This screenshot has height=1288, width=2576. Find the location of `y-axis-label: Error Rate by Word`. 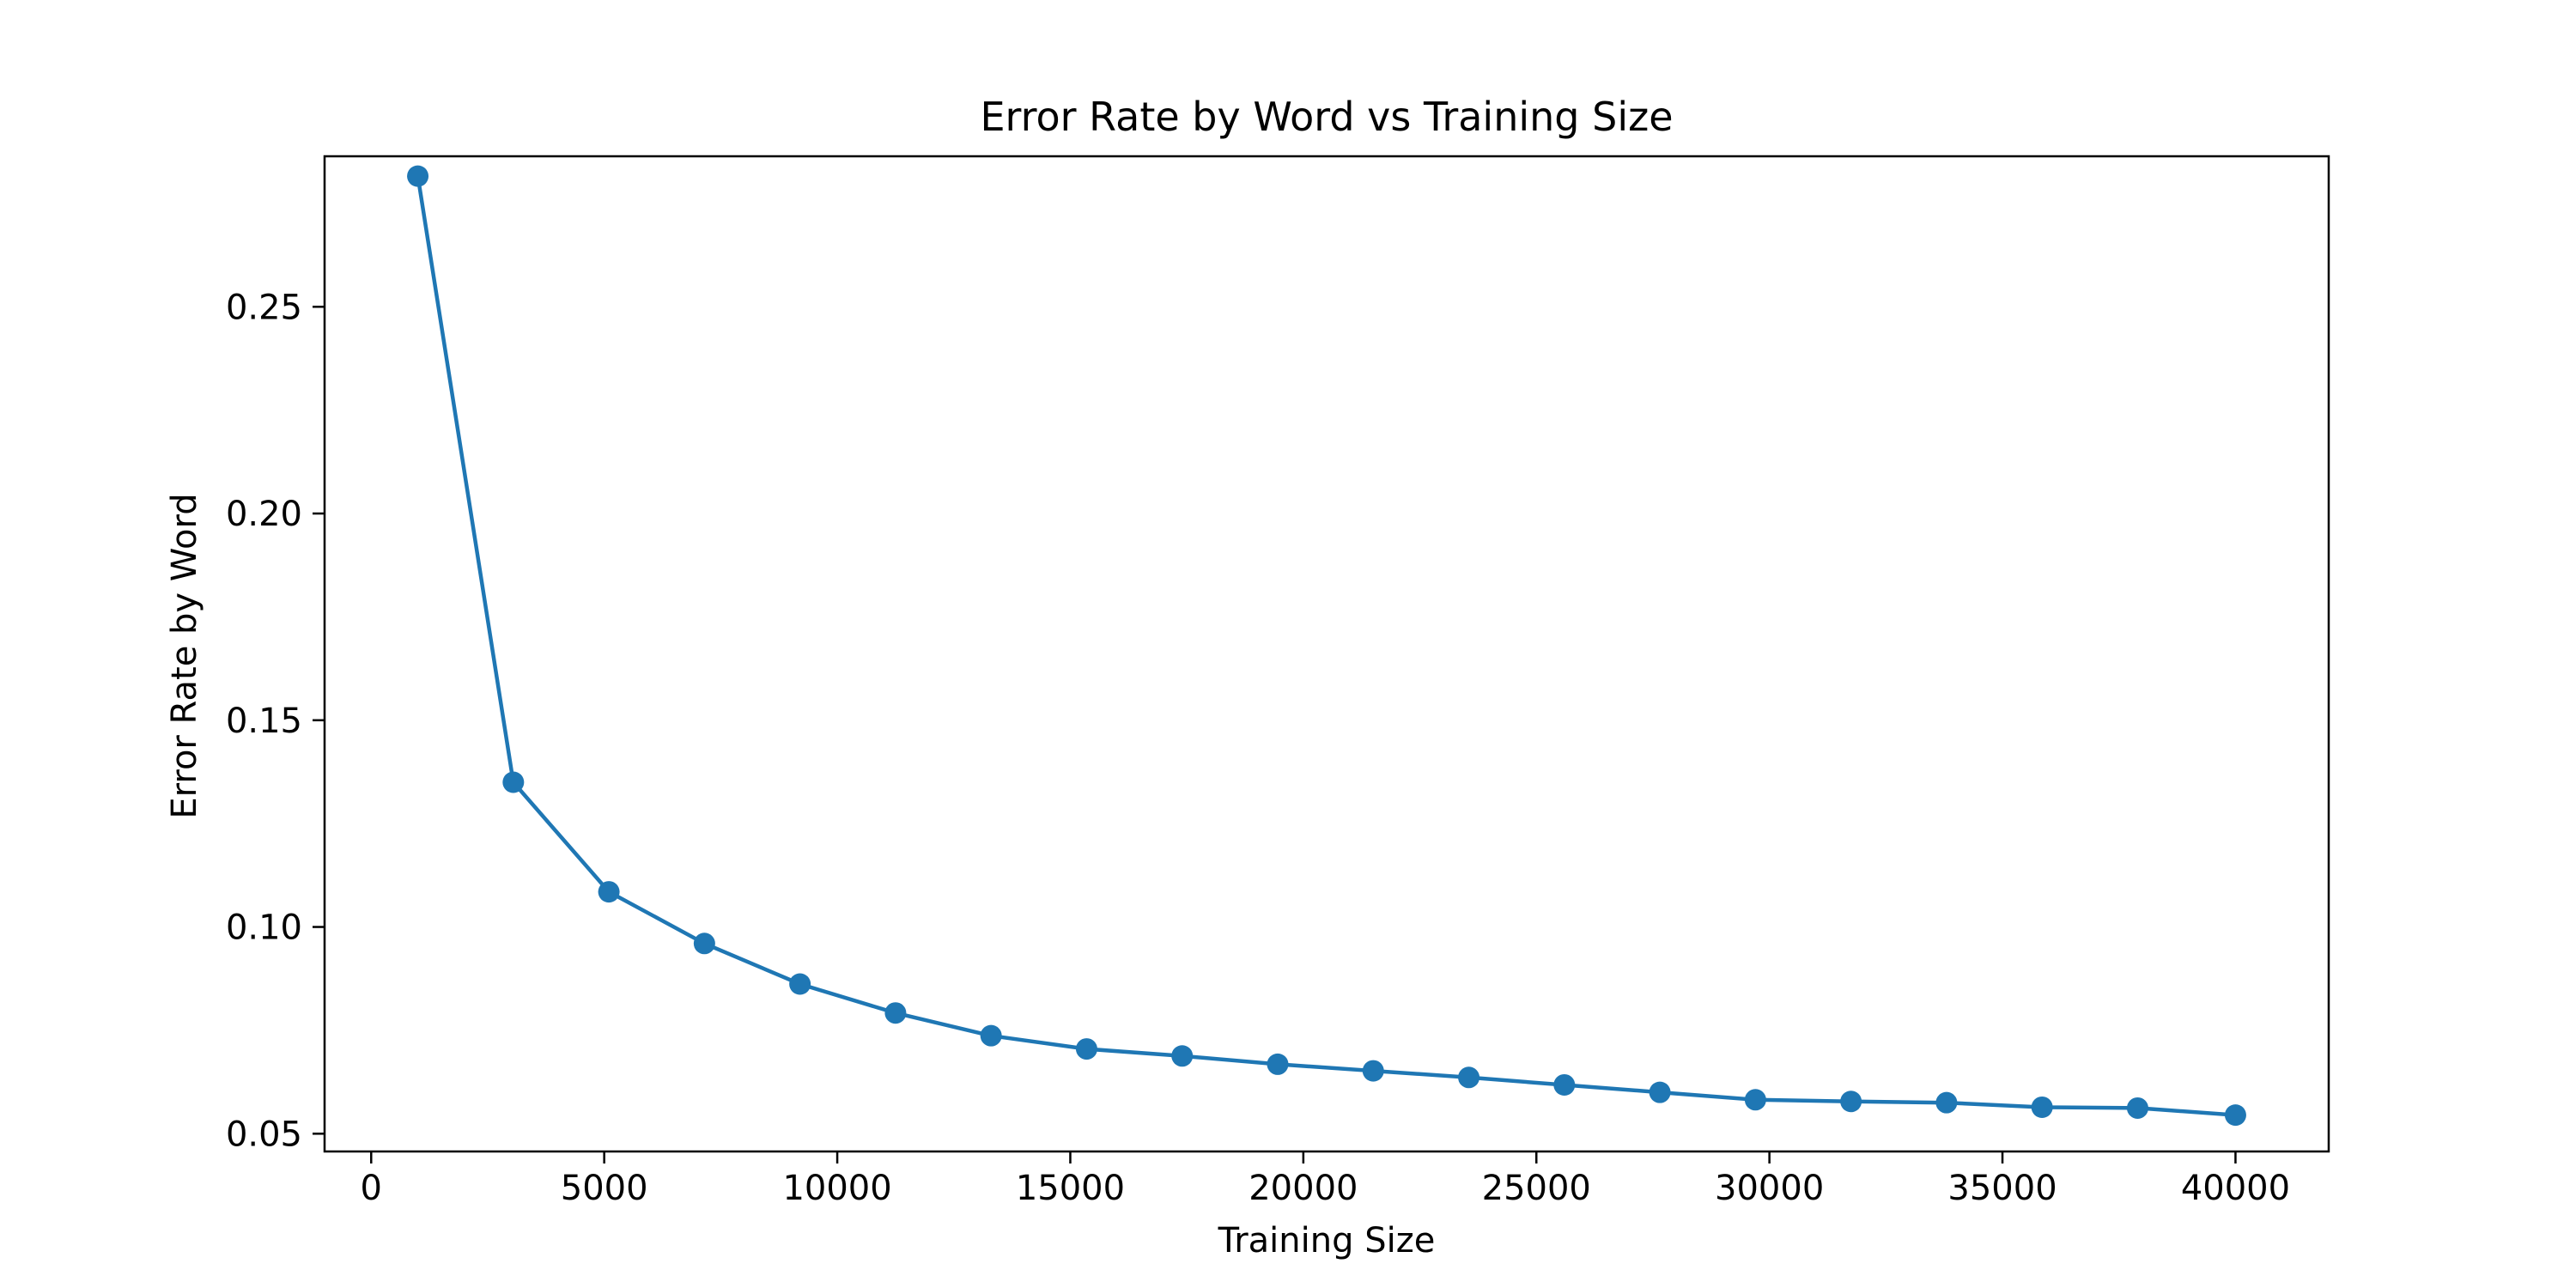

y-axis-label: Error Rate by Word is located at coordinates (185, 655).